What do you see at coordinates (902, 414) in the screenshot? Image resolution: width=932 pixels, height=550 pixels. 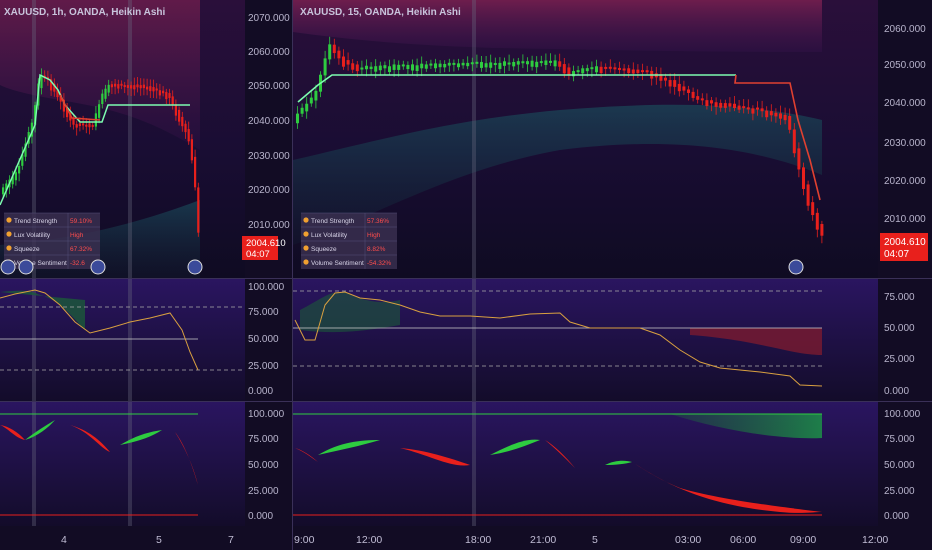 I see `axis-tick-label: 100.000` at bounding box center [902, 414].